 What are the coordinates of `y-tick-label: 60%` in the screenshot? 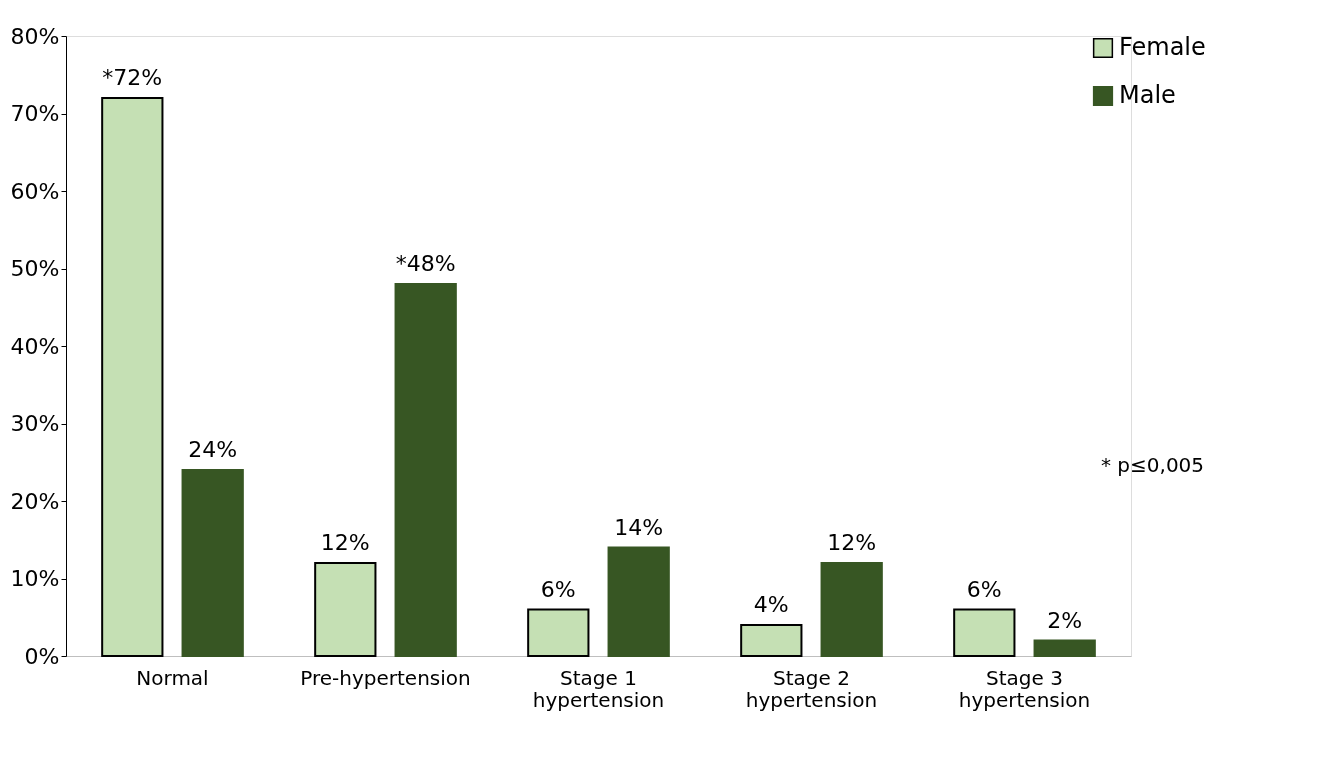 It's located at (35, 191).